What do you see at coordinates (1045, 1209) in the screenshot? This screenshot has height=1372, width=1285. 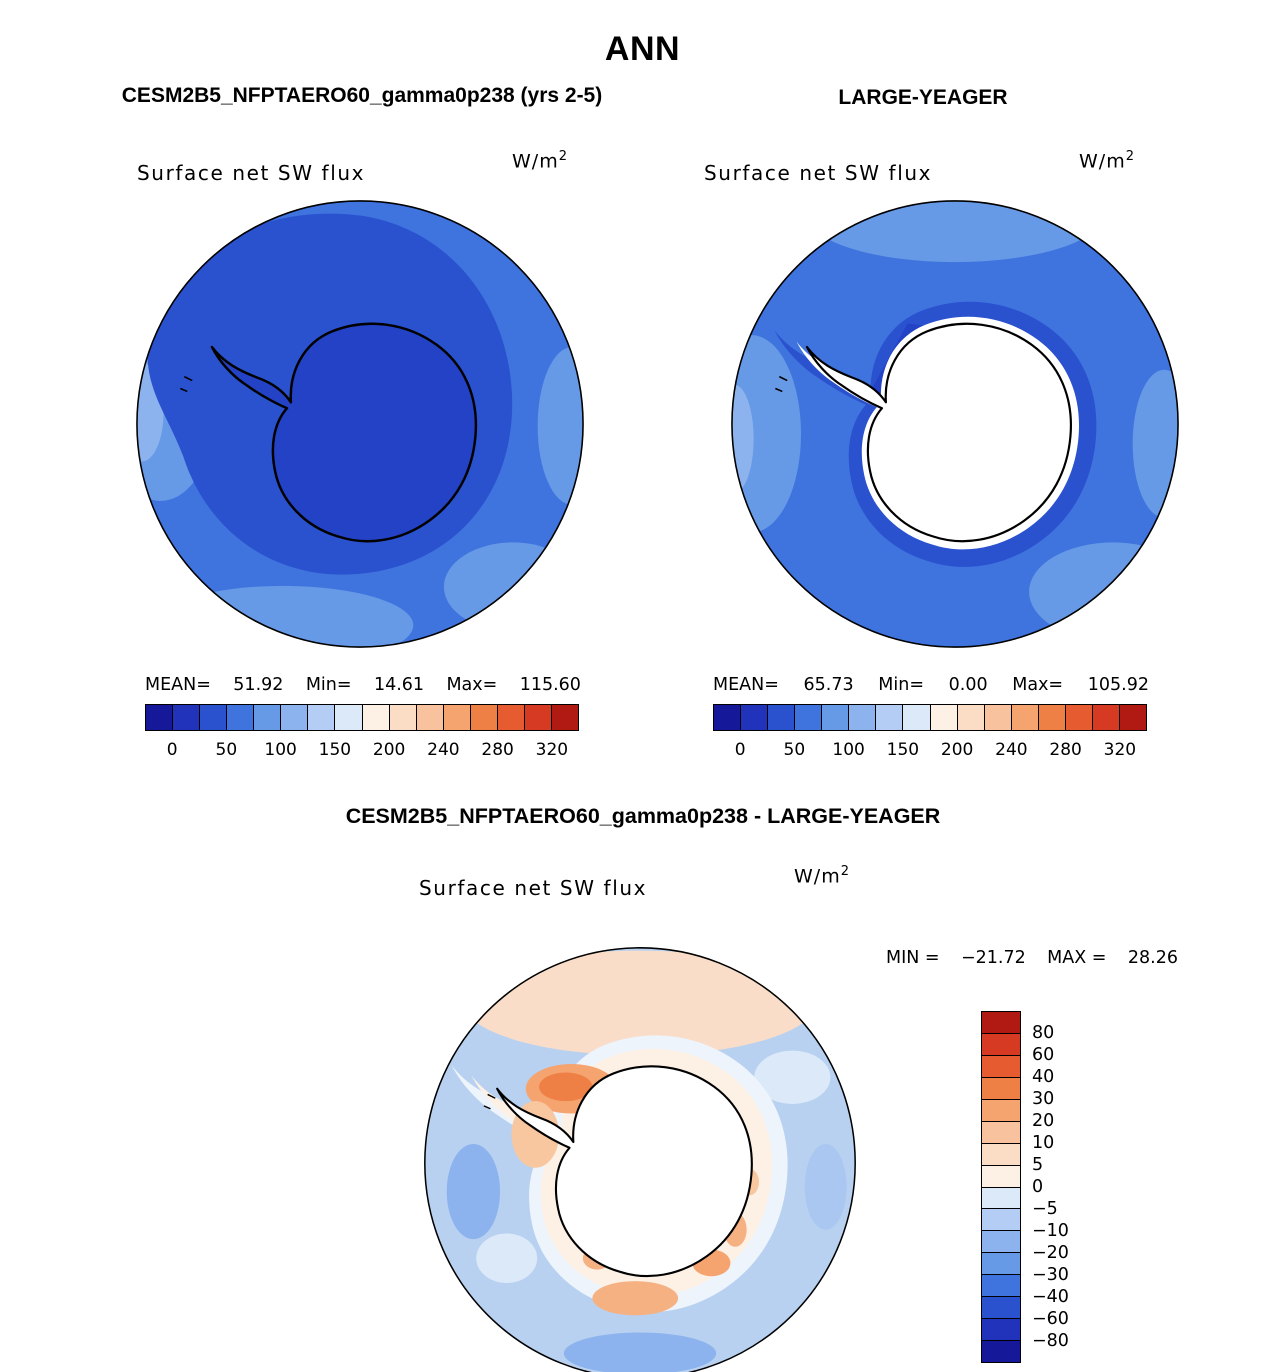 I see `colorbar-label: −5` at bounding box center [1045, 1209].